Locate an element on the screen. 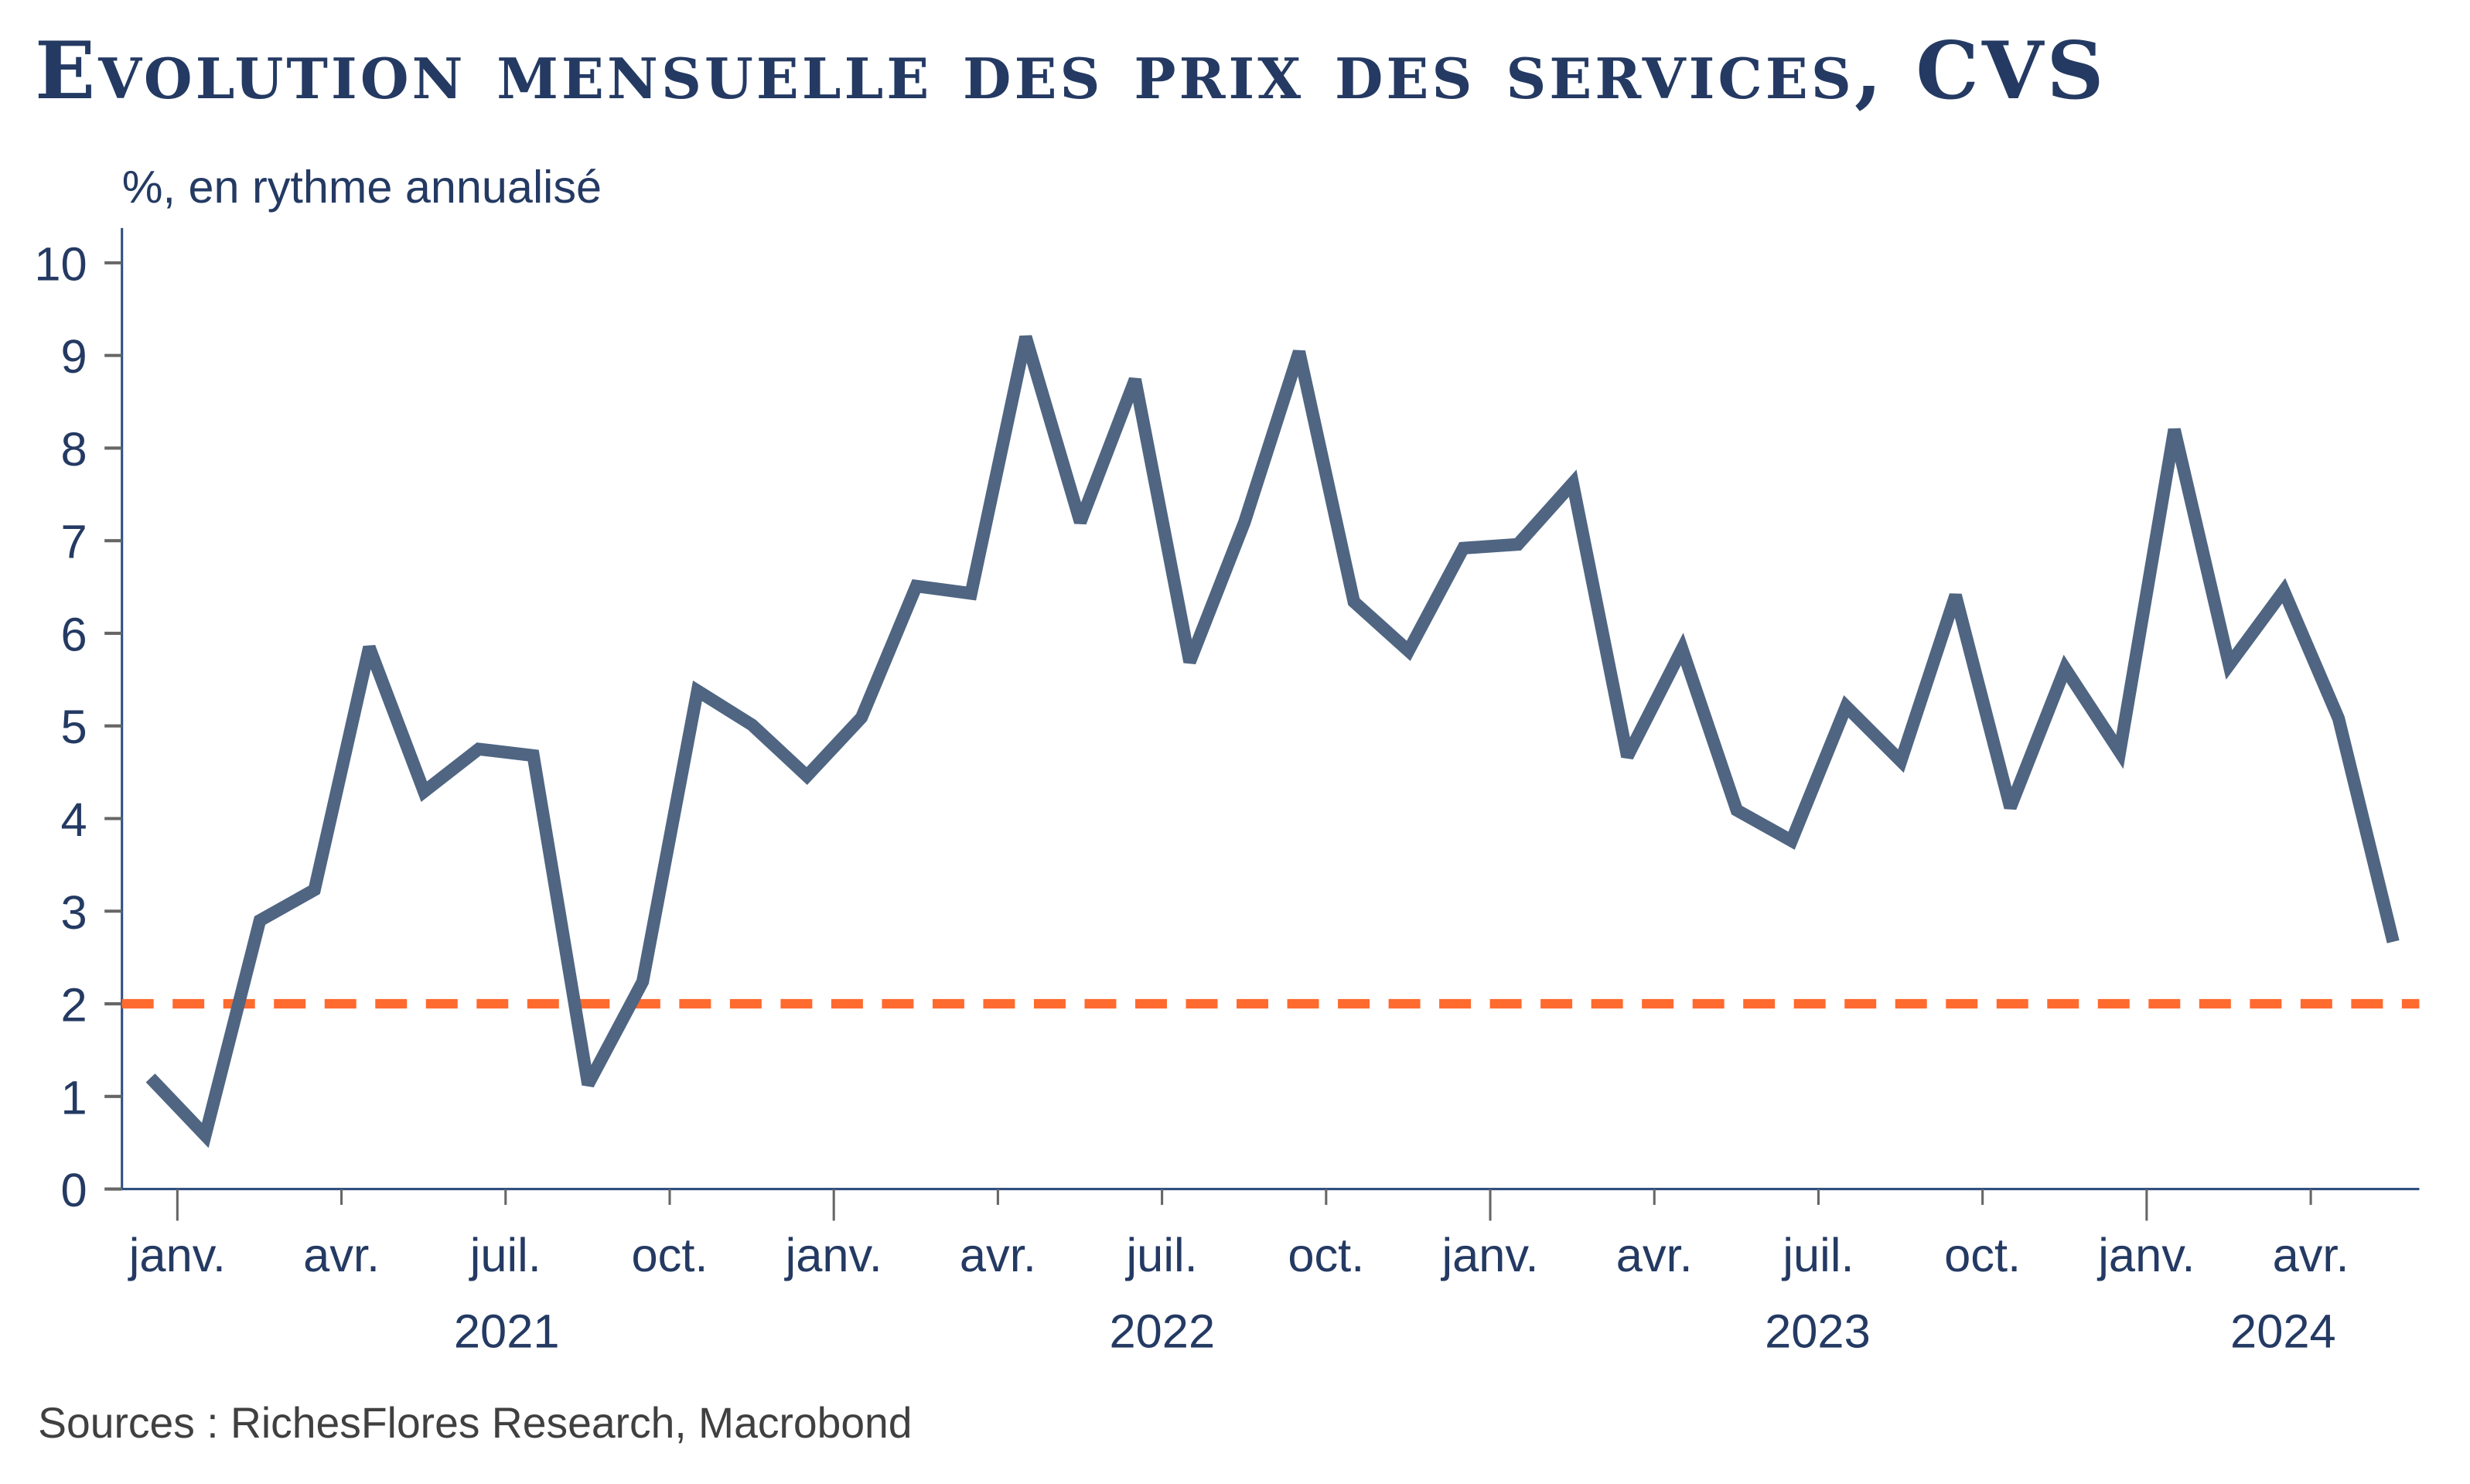 The image size is (2470, 1484). y-tick-label: 6 is located at coordinates (74, 634).